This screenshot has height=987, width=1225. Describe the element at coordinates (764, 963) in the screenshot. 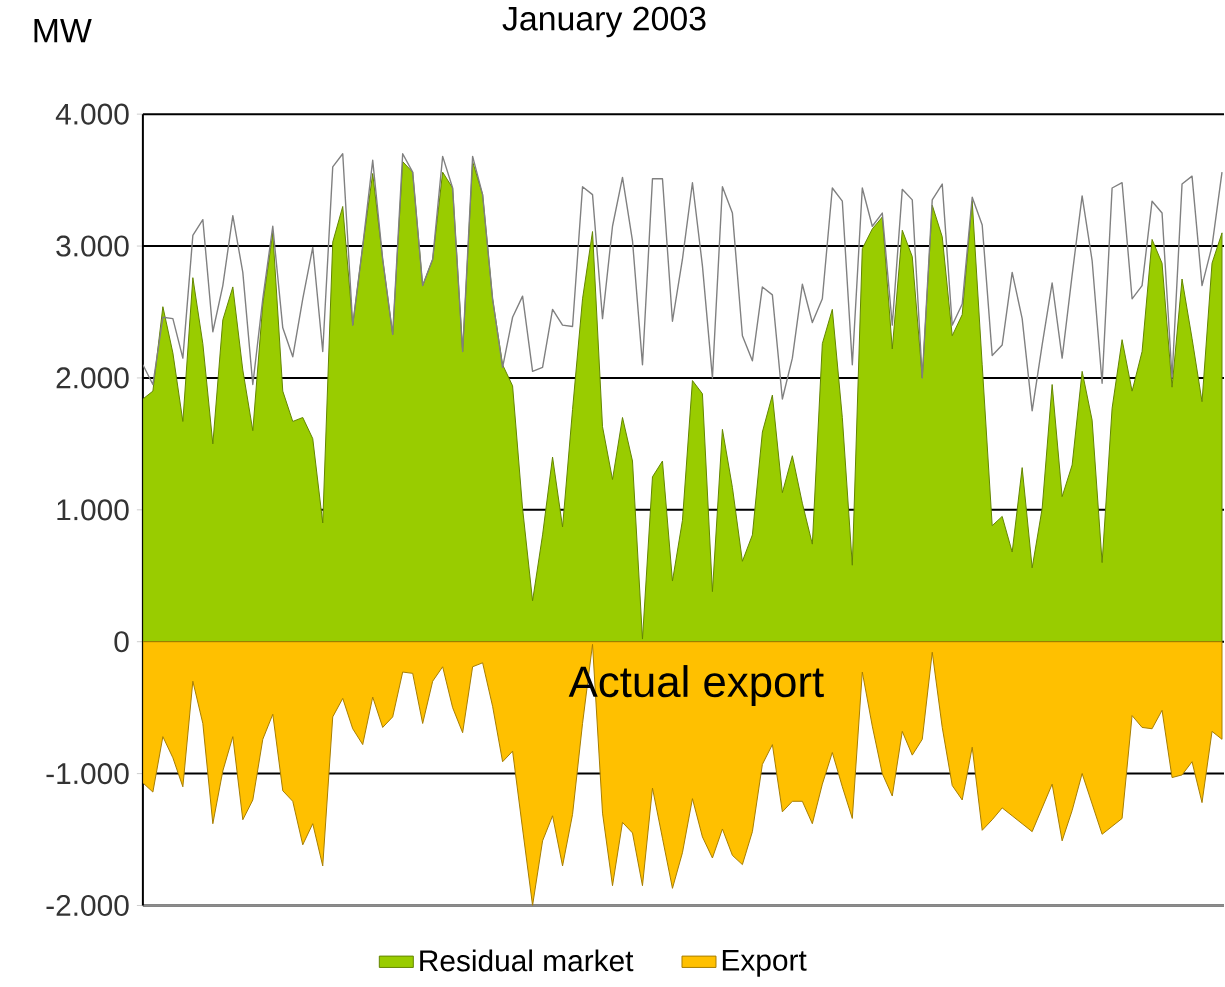

I see `legend-label: Export` at that location.